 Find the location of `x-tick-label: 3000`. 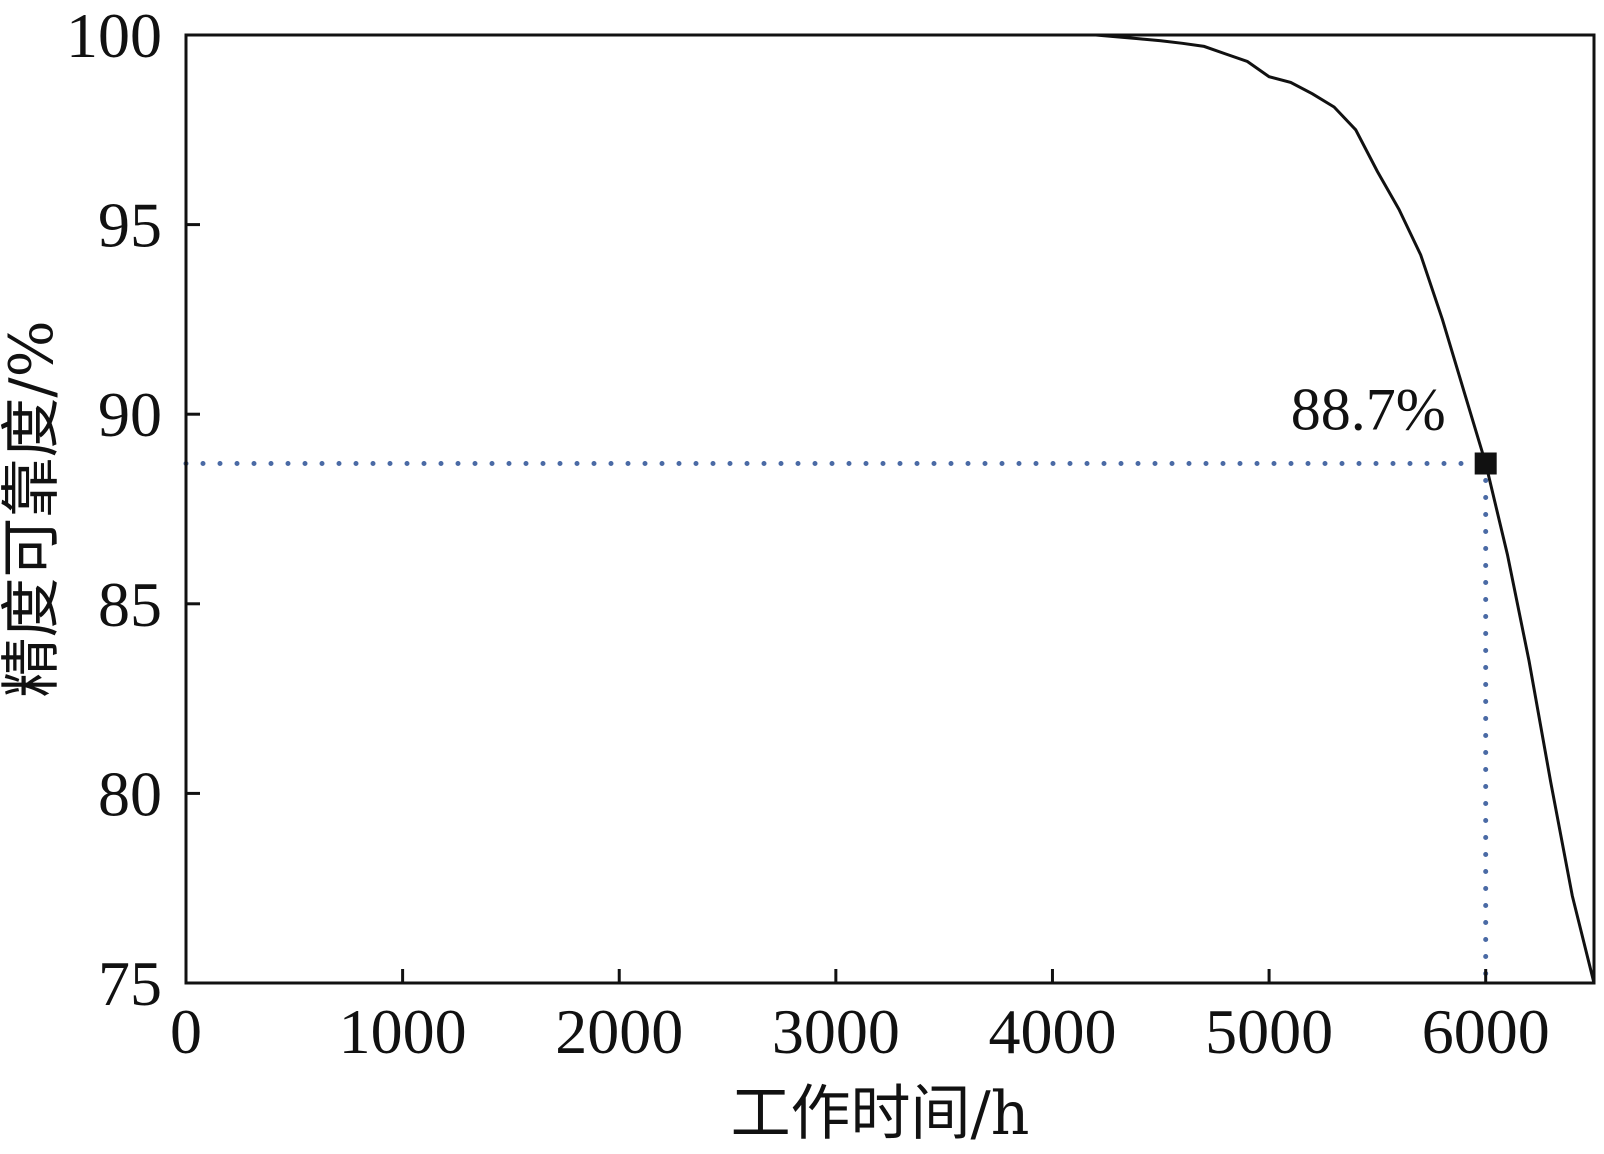

x-tick-label: 3000 is located at coordinates (836, 1031).